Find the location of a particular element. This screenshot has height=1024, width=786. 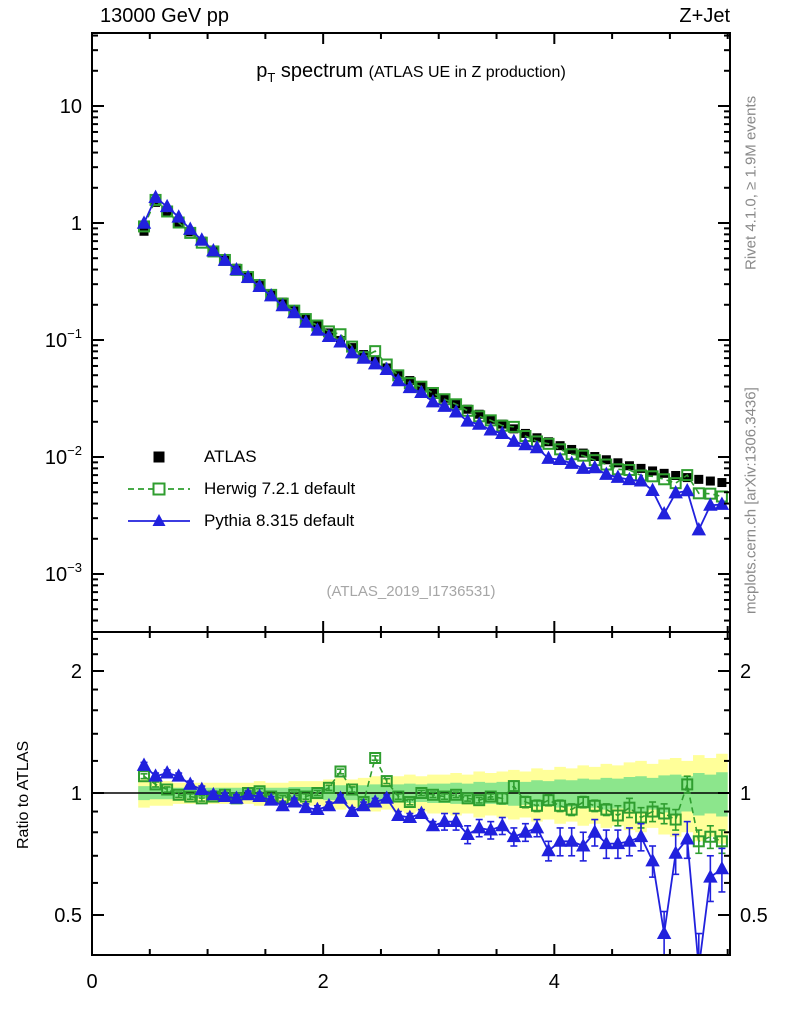

herwig-marker-icon is located at coordinates (159, 489).